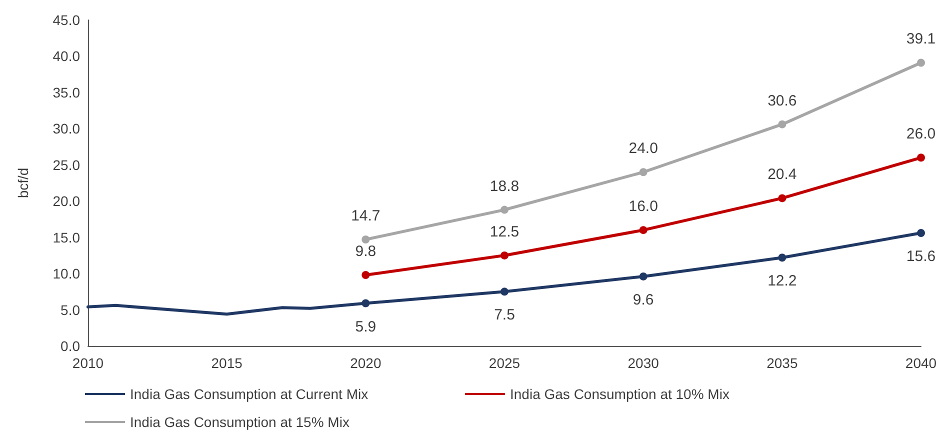  What do you see at coordinates (227, 363) in the screenshot?
I see `x-tick-label: 2015` at bounding box center [227, 363].